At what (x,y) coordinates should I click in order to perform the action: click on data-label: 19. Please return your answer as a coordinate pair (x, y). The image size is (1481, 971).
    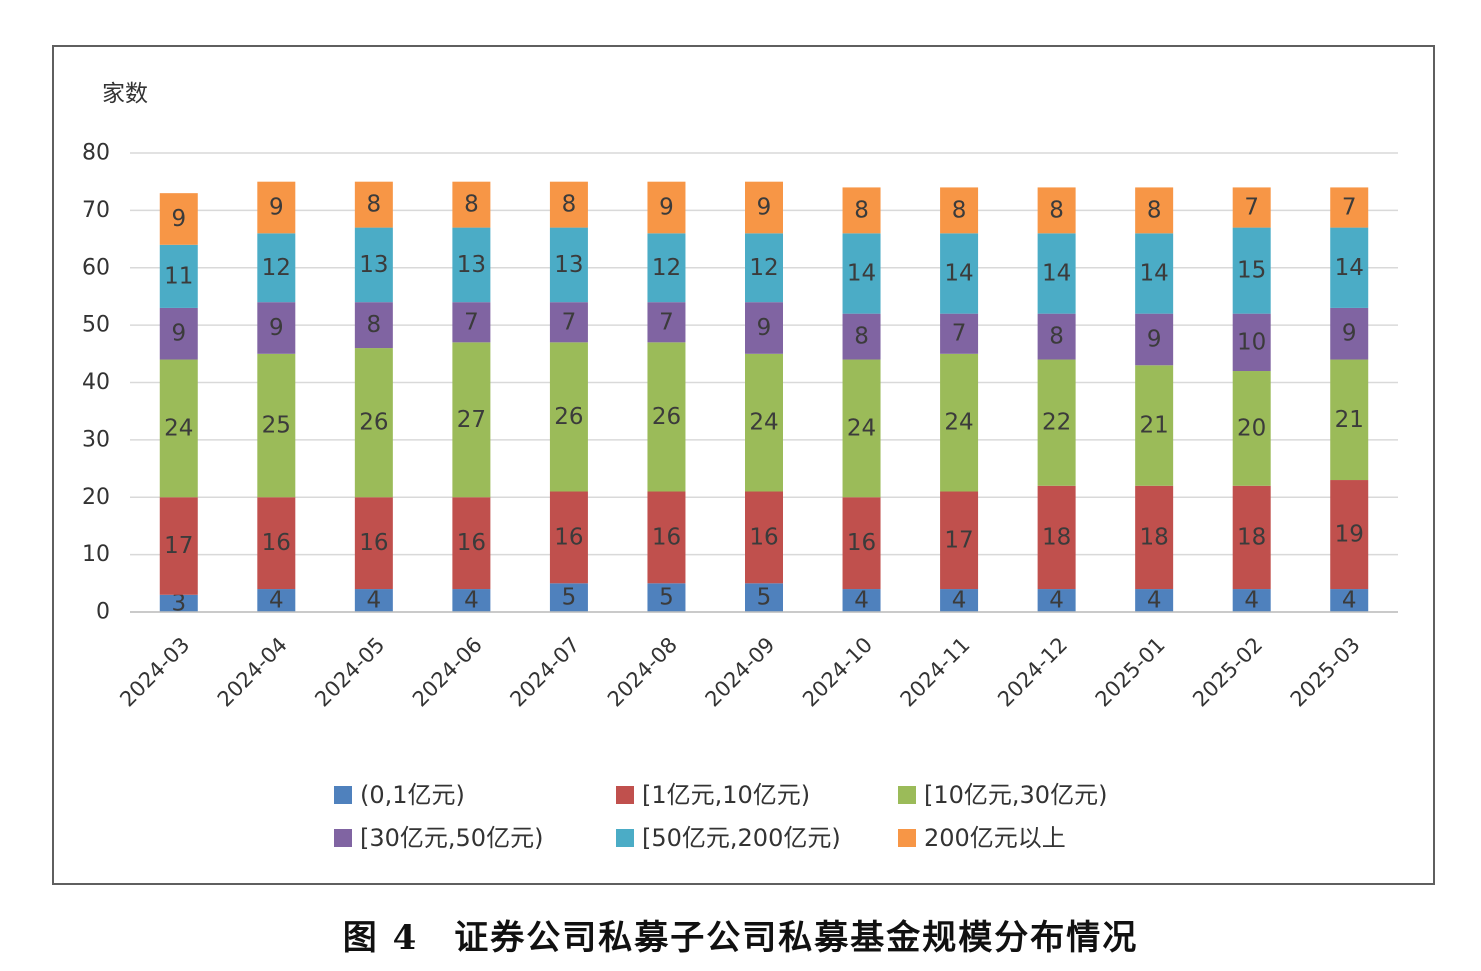
    Looking at the image, I should click on (1349, 535).